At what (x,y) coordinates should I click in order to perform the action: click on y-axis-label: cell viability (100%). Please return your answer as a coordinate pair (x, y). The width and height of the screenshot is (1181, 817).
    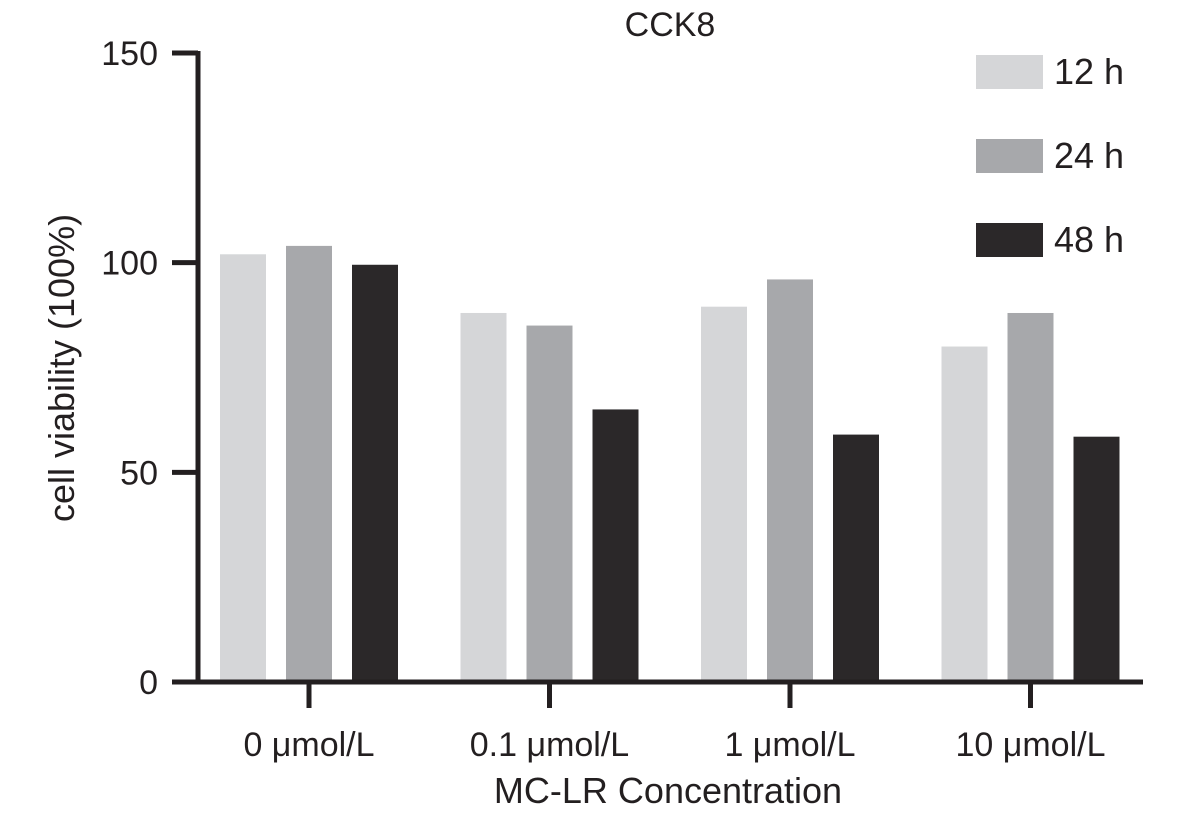
    Looking at the image, I should click on (61, 368).